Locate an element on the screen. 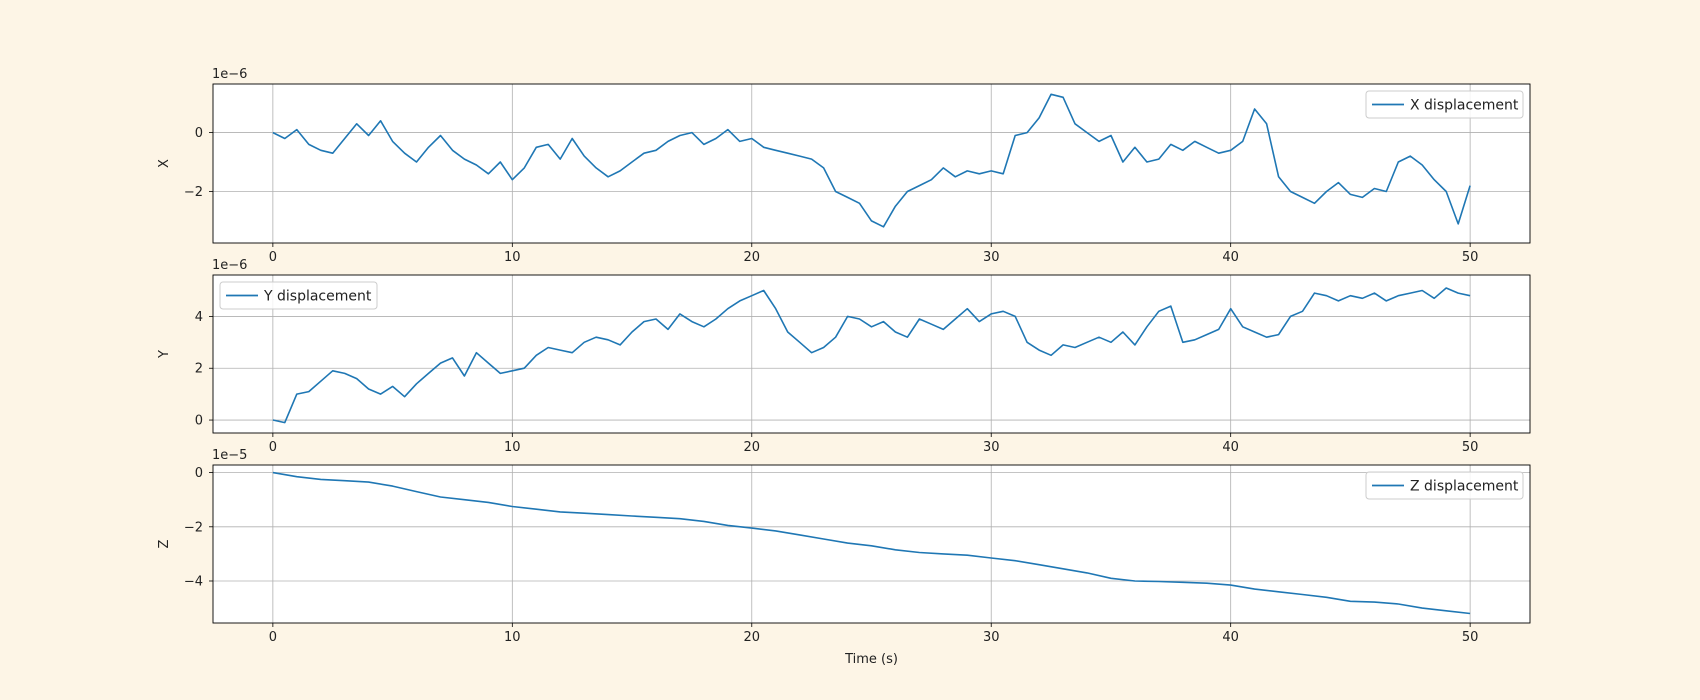 The height and width of the screenshot is (700, 1700). y-tick-label: −4 is located at coordinates (193, 581).